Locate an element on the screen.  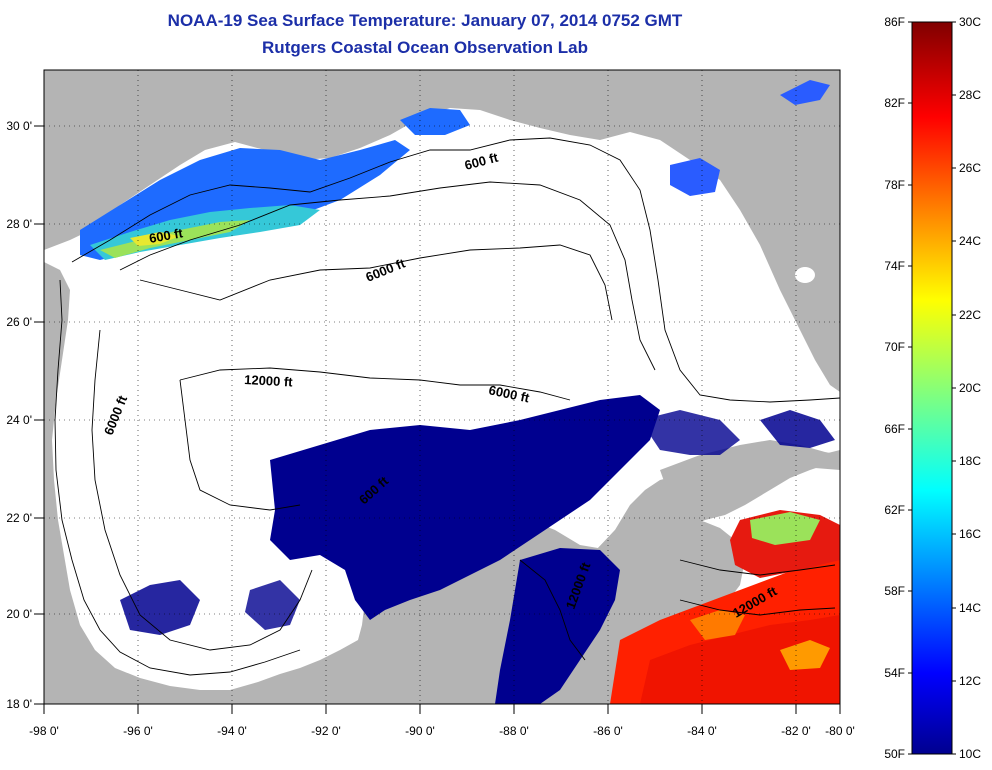
lon-tick-label: -86 0' is located at coordinates (608, 731).